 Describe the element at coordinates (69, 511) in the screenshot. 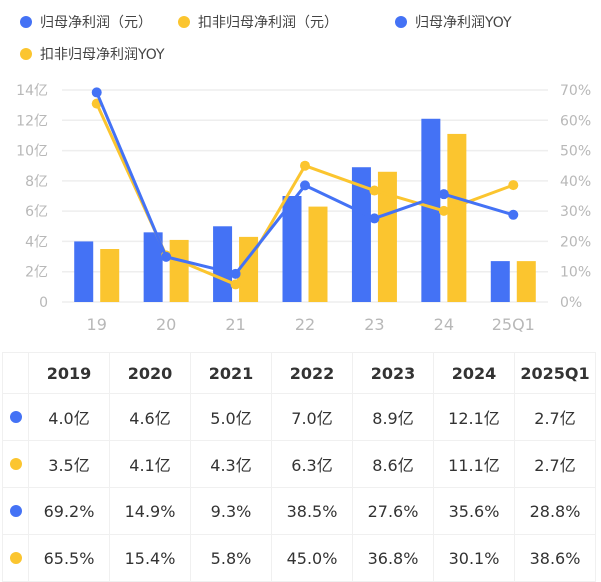

I see `table-cell: 69.2%` at that location.